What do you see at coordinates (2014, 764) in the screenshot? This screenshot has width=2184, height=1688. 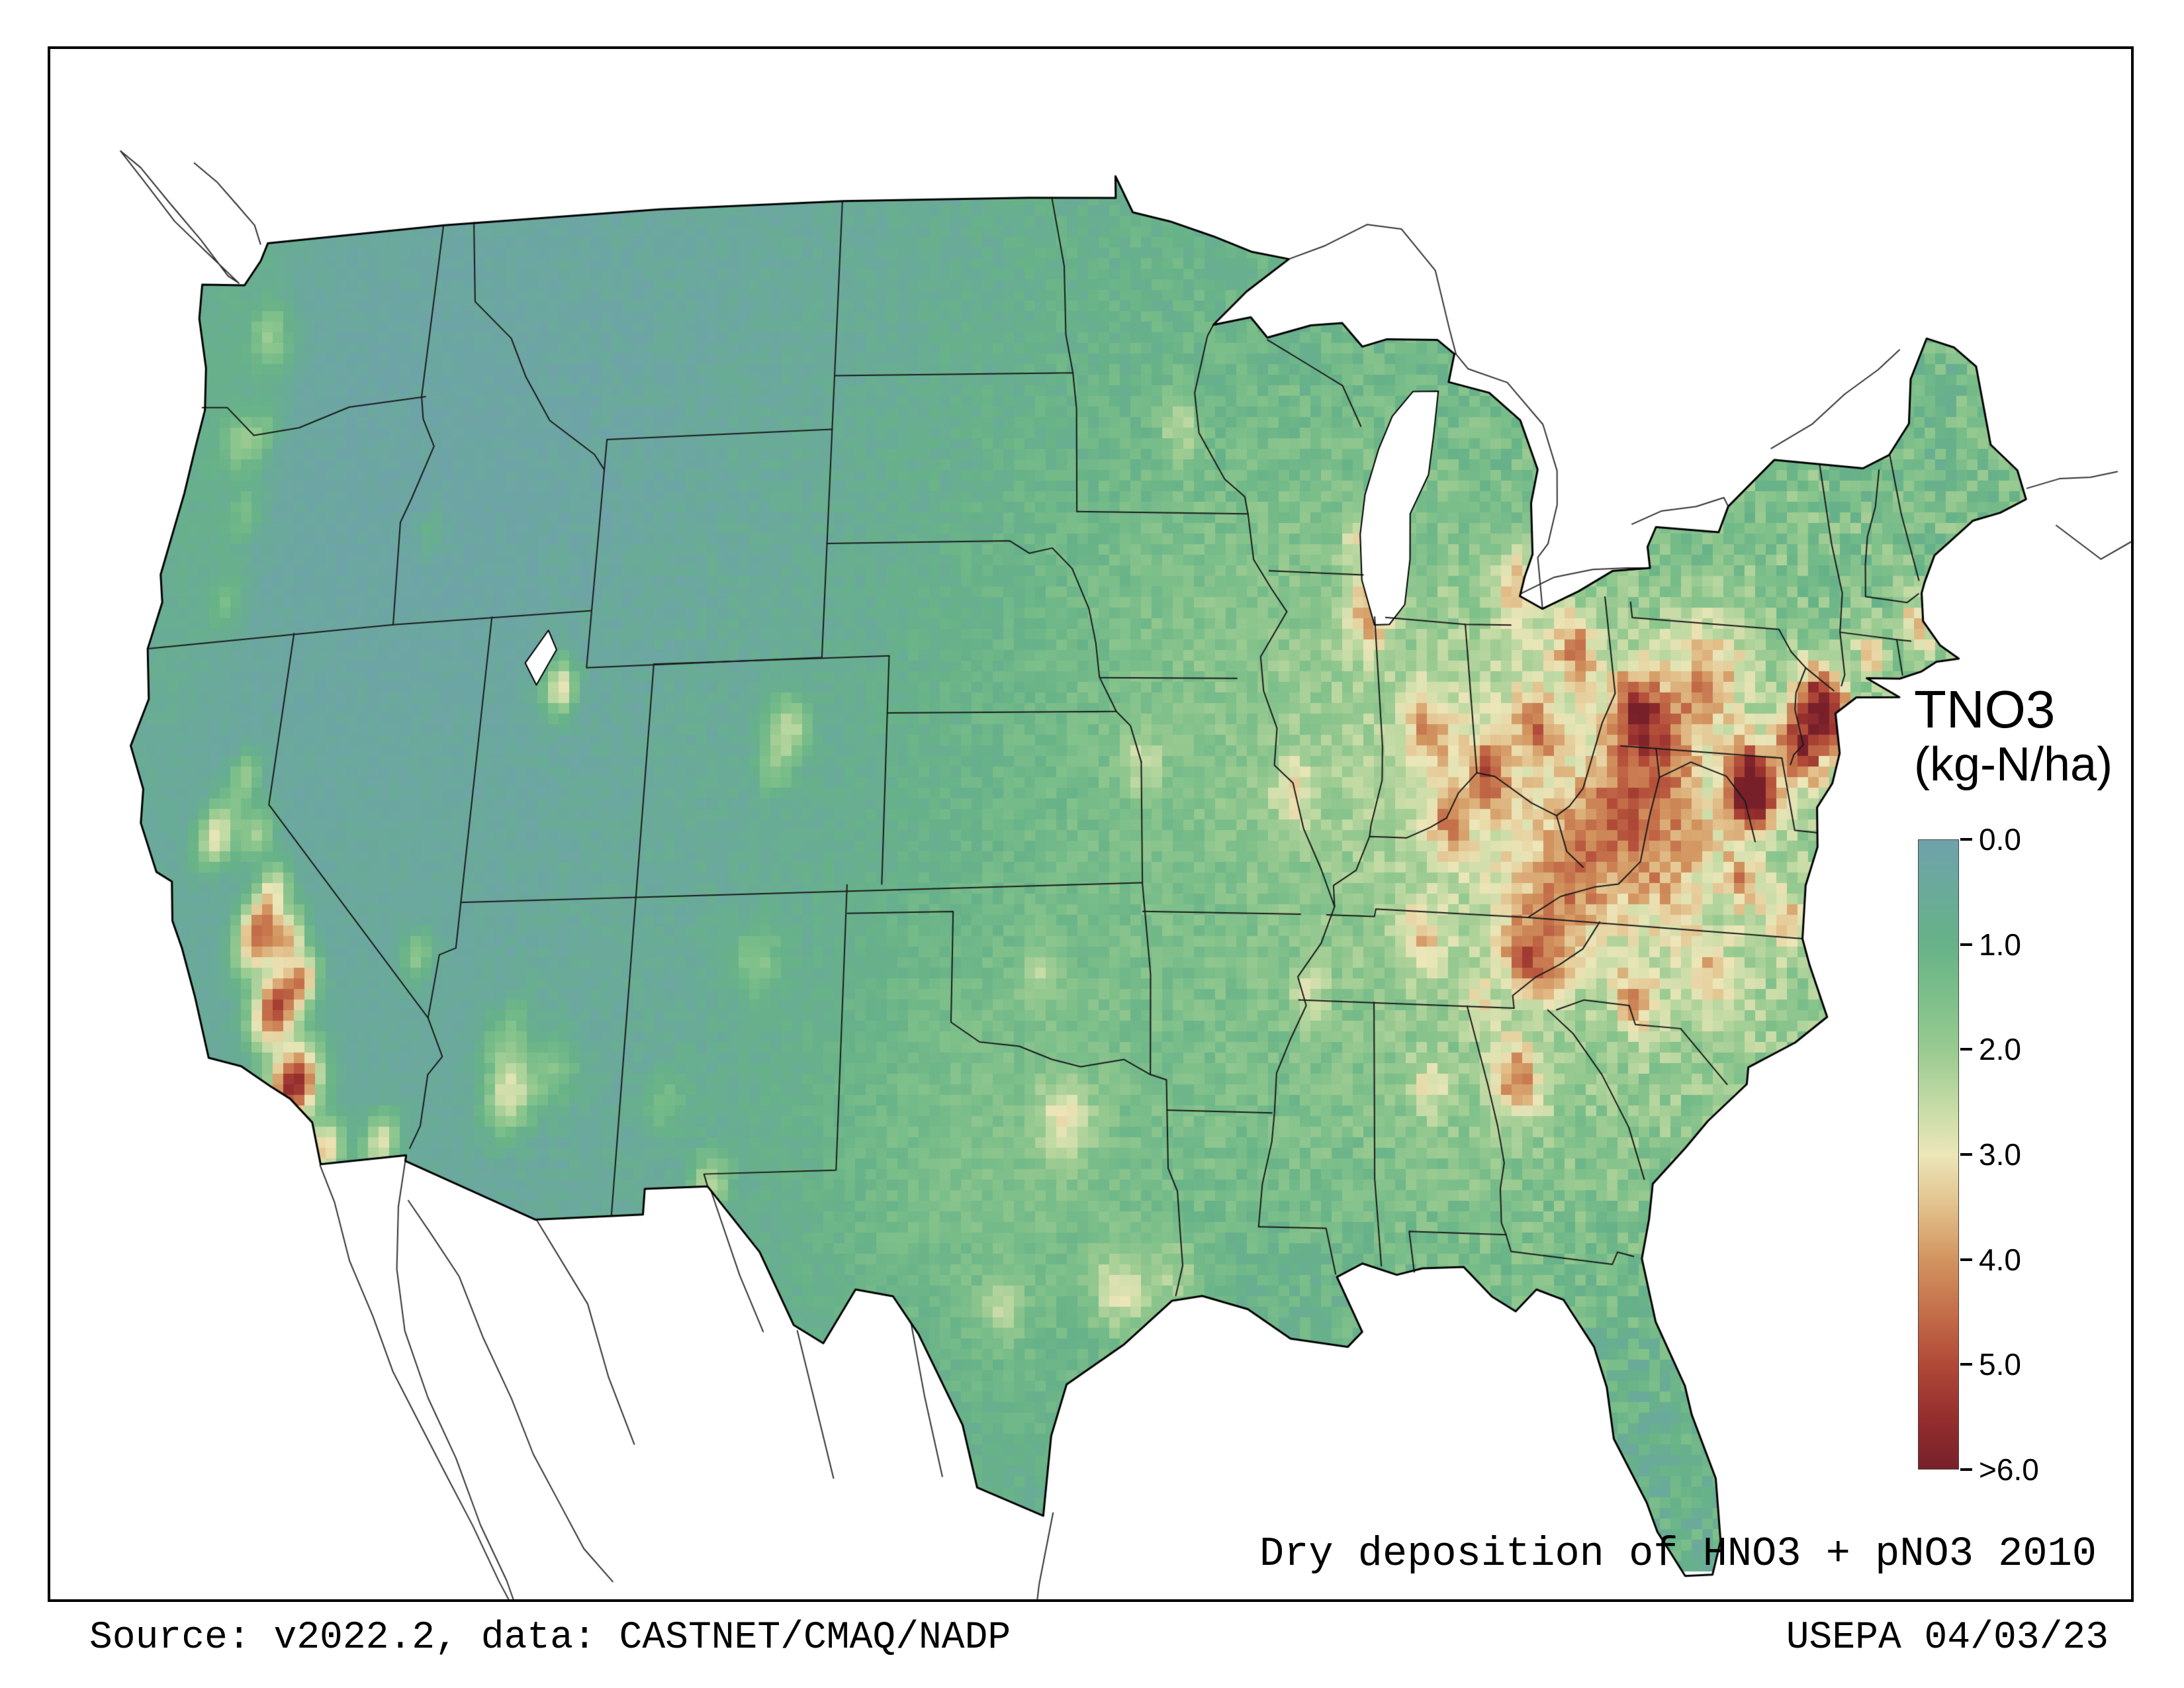 I see `legend-units: (kg-N/ha)` at bounding box center [2014, 764].